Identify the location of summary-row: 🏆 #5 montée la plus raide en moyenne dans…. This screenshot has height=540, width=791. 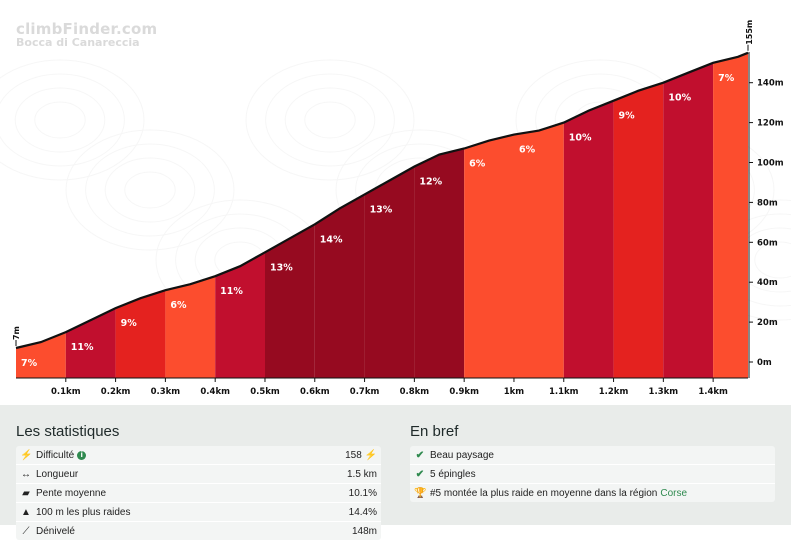
(592, 493).